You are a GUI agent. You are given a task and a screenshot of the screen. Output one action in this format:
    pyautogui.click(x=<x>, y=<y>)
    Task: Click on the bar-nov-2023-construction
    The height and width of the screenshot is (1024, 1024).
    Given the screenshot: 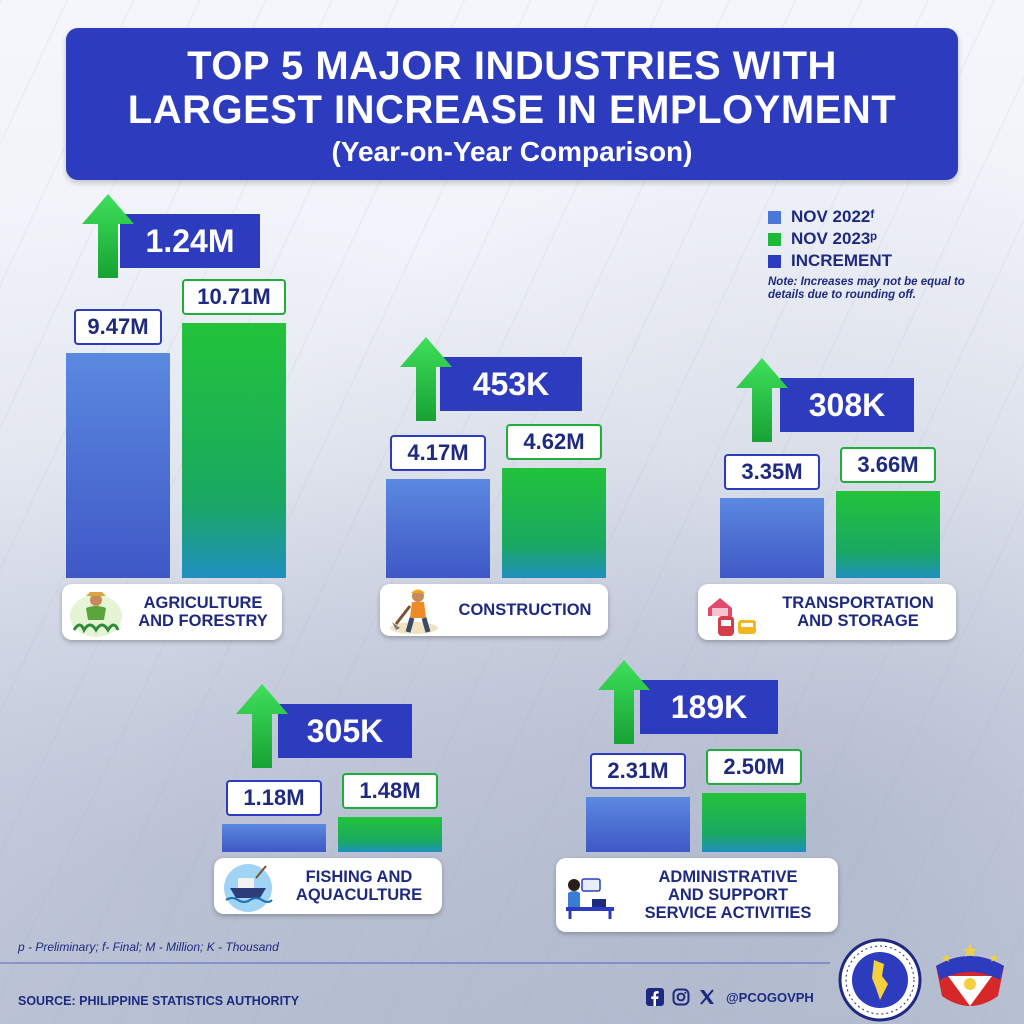 What is the action you would take?
    pyautogui.click(x=554, y=523)
    